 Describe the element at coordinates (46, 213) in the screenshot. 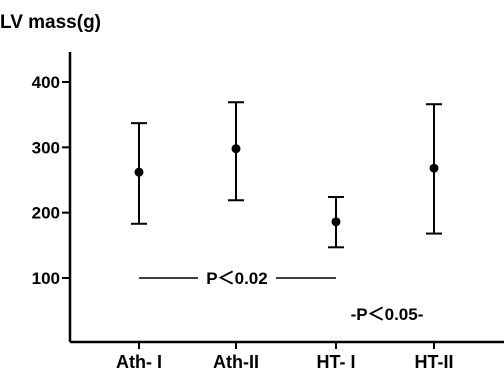

I see `y-tick-label: 200` at that location.